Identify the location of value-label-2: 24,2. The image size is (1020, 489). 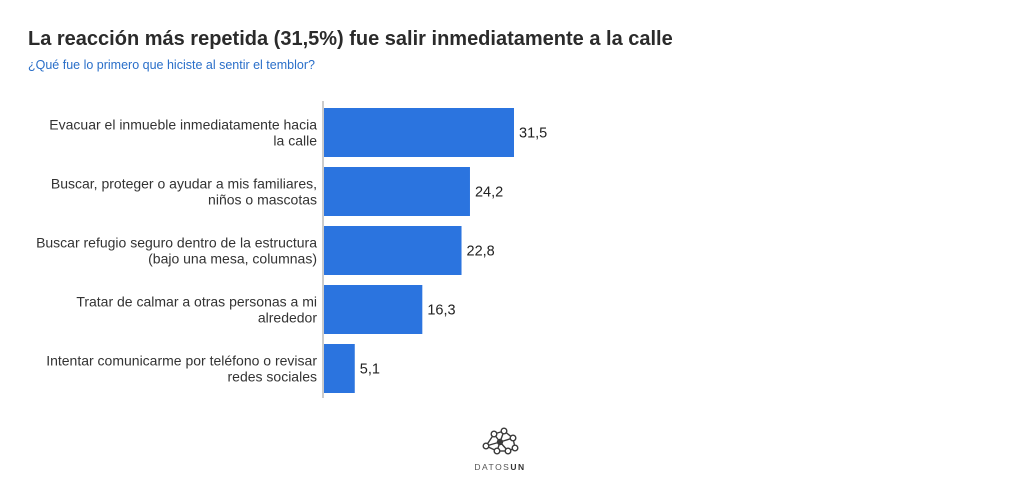
(489, 193).